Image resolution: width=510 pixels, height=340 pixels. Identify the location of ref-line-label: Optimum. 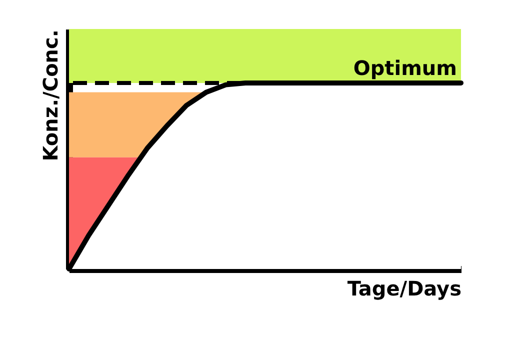
(405, 68).